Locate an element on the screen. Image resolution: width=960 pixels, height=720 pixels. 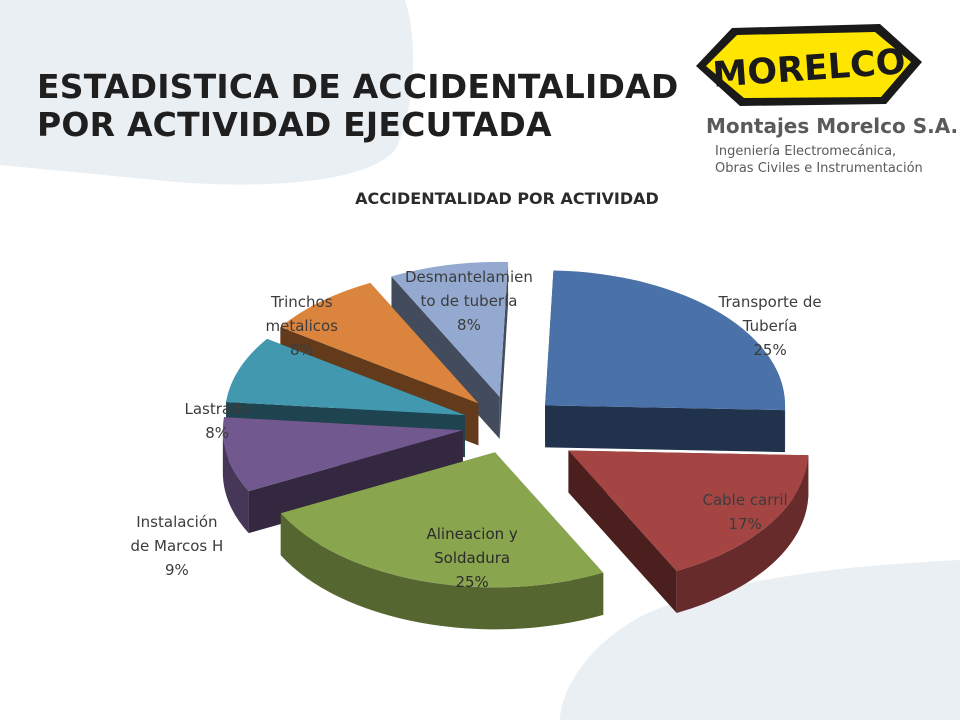
pie-slice-label-line: Tubería is located at coordinates (770, 326).